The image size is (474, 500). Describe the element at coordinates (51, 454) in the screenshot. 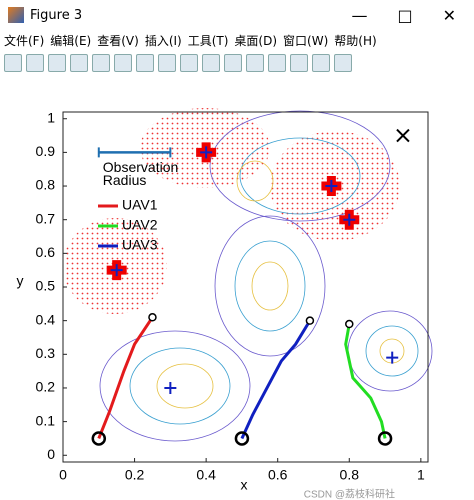

I see `y-tick-label: 0` at that location.